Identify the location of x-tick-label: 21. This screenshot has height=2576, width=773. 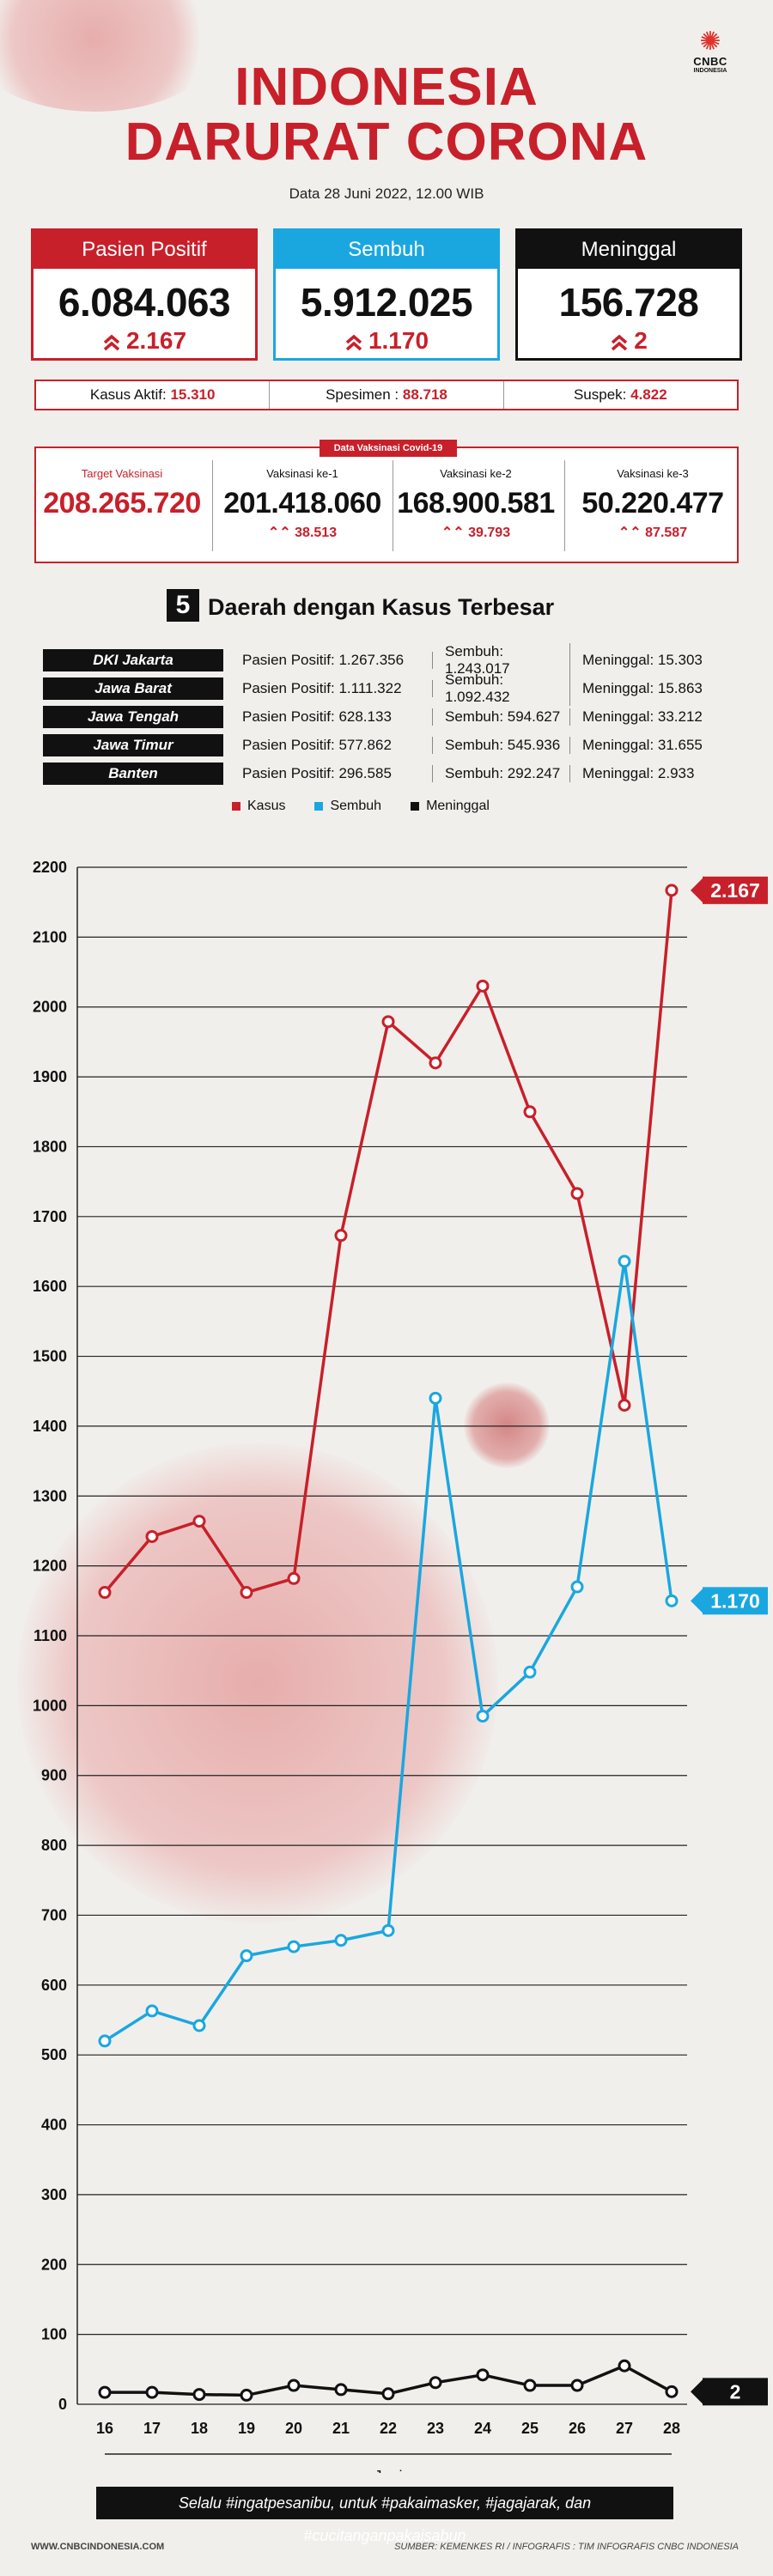
(341, 2428).